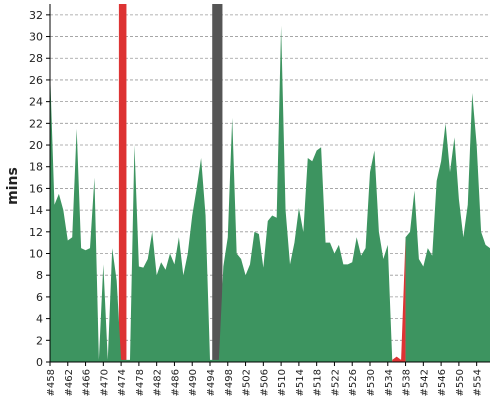  Describe the element at coordinates (36, 167) in the screenshot. I see `y-tick-label: 18` at that location.